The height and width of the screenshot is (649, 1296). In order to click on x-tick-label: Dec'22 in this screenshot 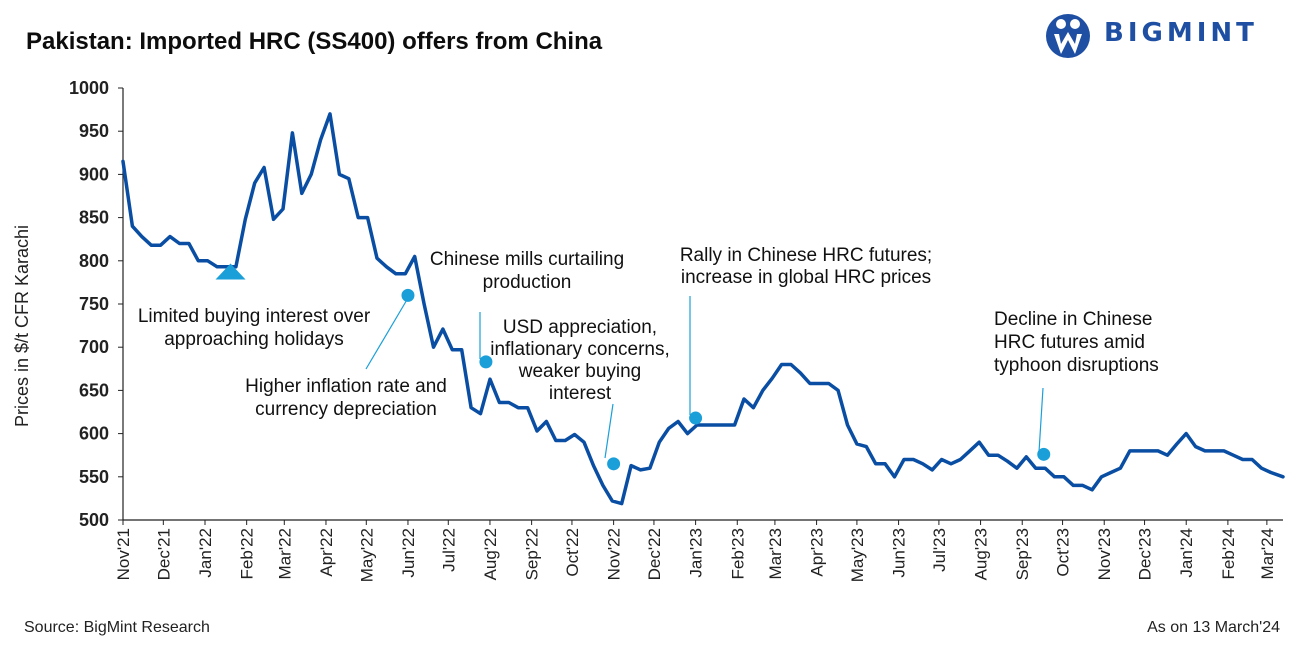, I will do `click(654, 554)`.